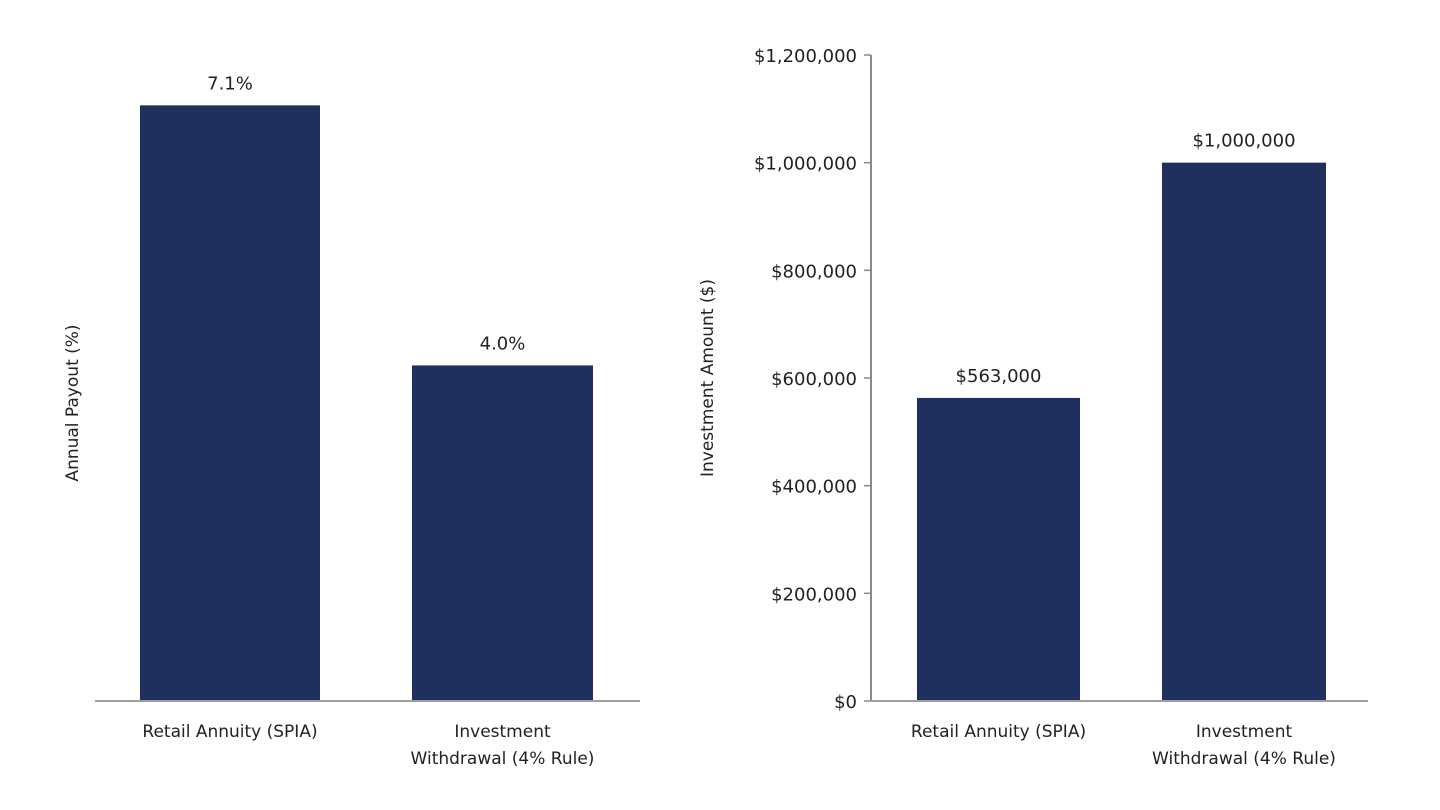  Describe the element at coordinates (805, 56) in the screenshot. I see `y-tick-label: $1,200,000` at that location.